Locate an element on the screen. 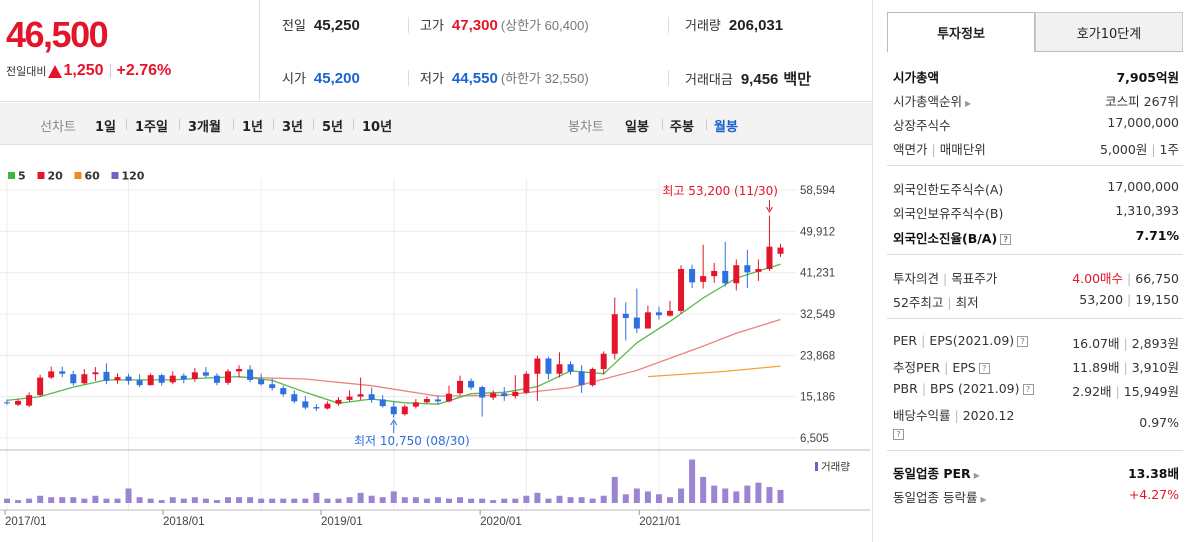  info-row-label: 배당수익률 | 2020.12 is located at coordinates (954, 415).